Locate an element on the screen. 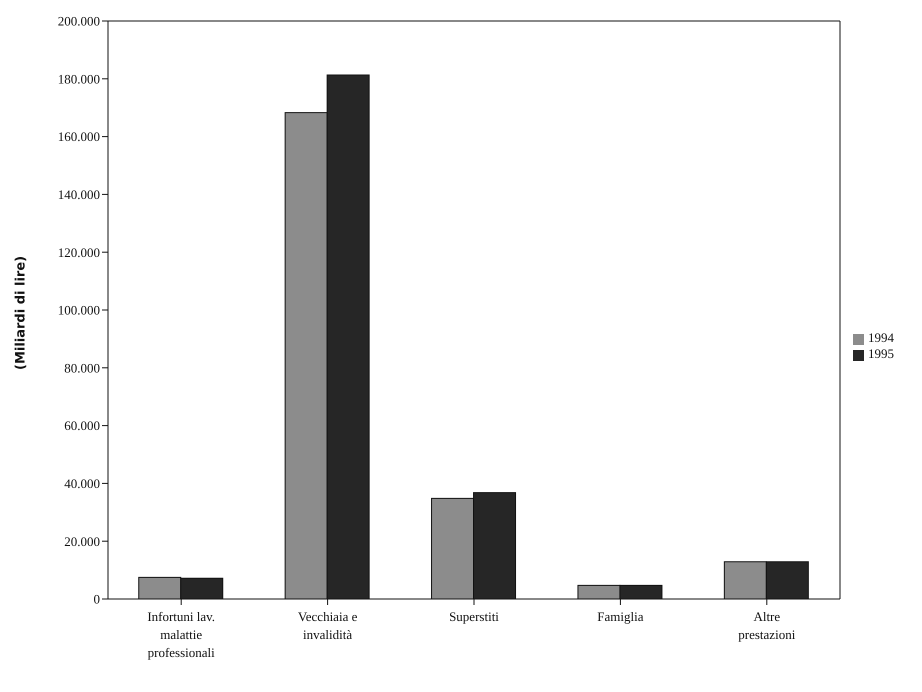 This screenshot has height=692, width=922. y-tick-label: 0 is located at coordinates (97, 599).